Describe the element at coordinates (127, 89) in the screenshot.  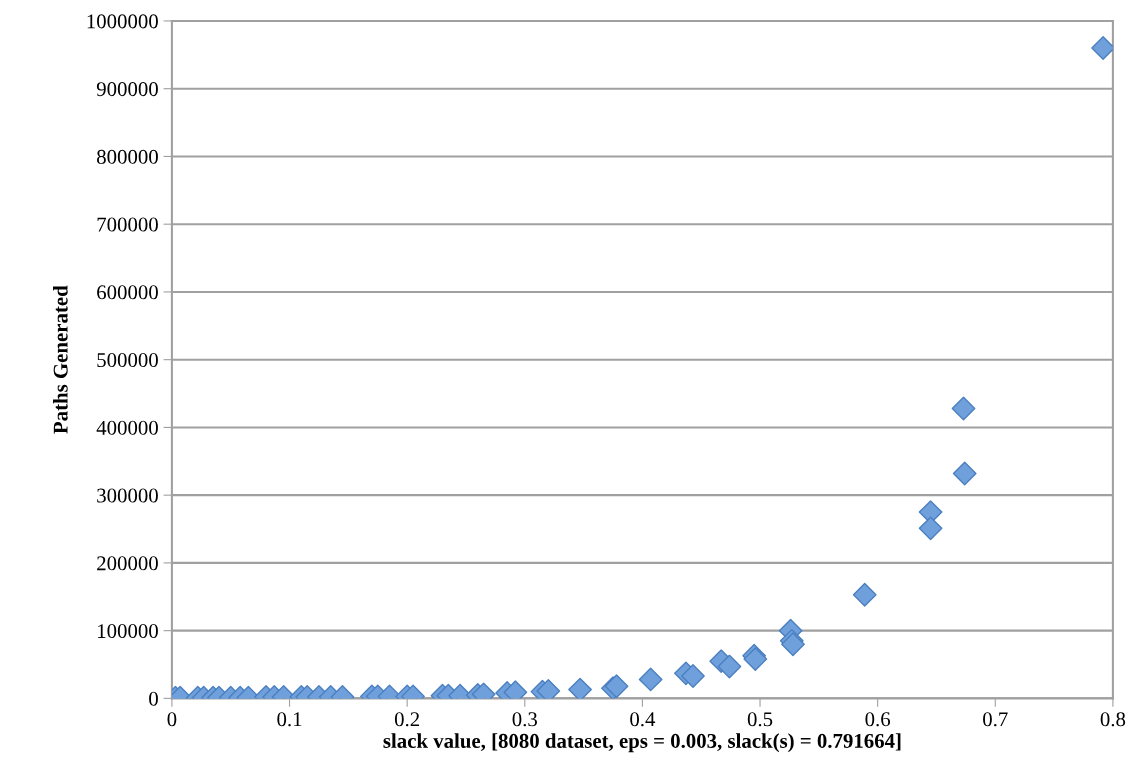
I see `y-tick-label: 900000` at that location.